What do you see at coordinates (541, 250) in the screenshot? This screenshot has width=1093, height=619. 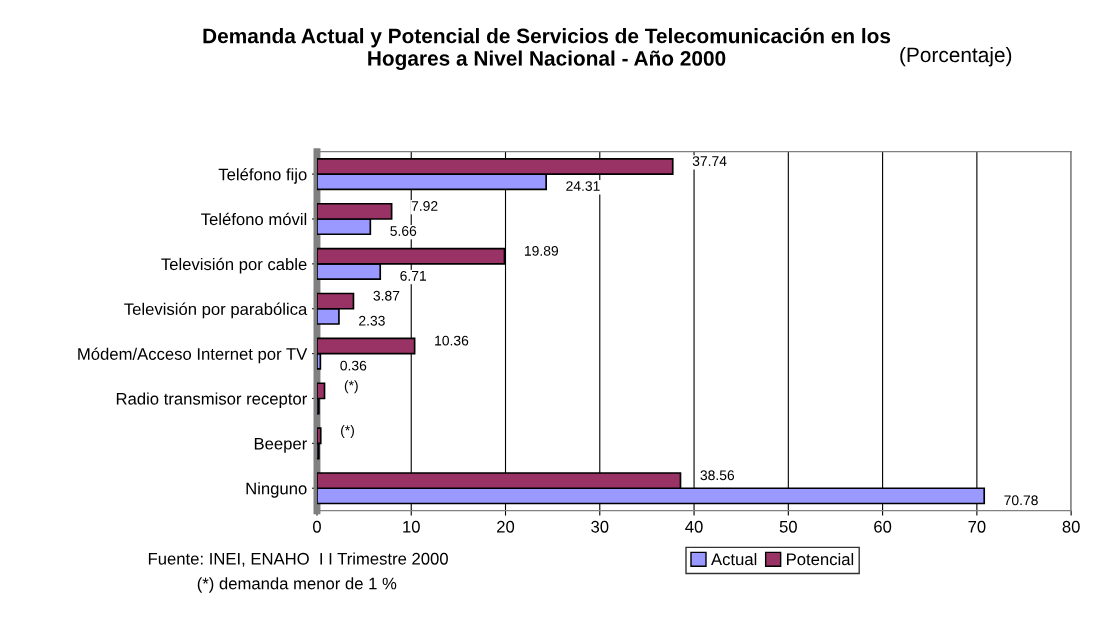 I see `data-label: 19.89` at bounding box center [541, 250].